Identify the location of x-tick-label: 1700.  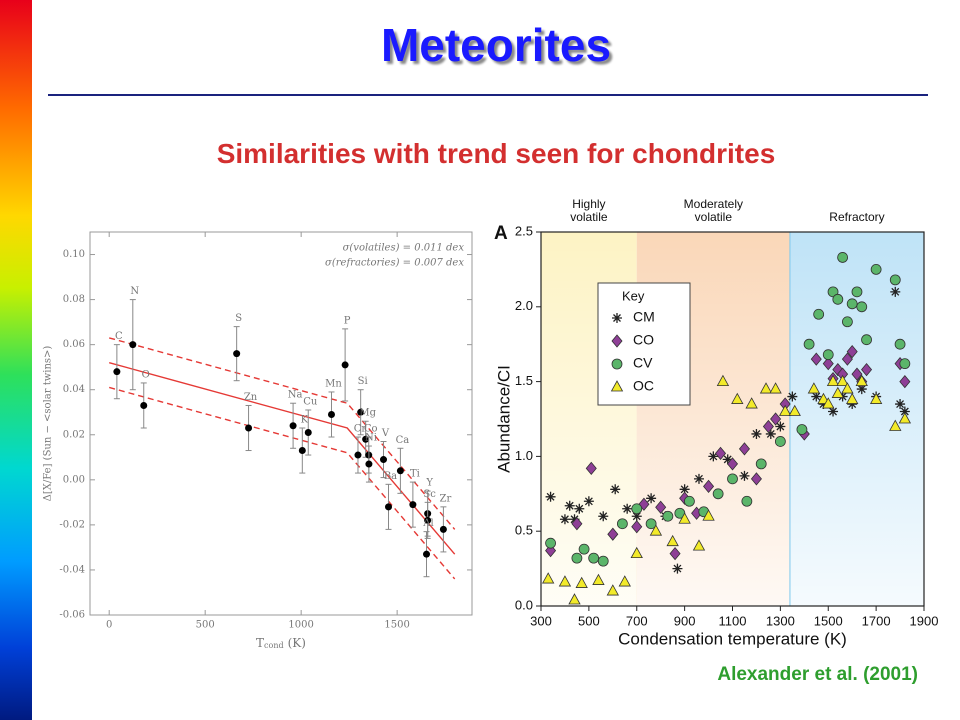
(876, 620).